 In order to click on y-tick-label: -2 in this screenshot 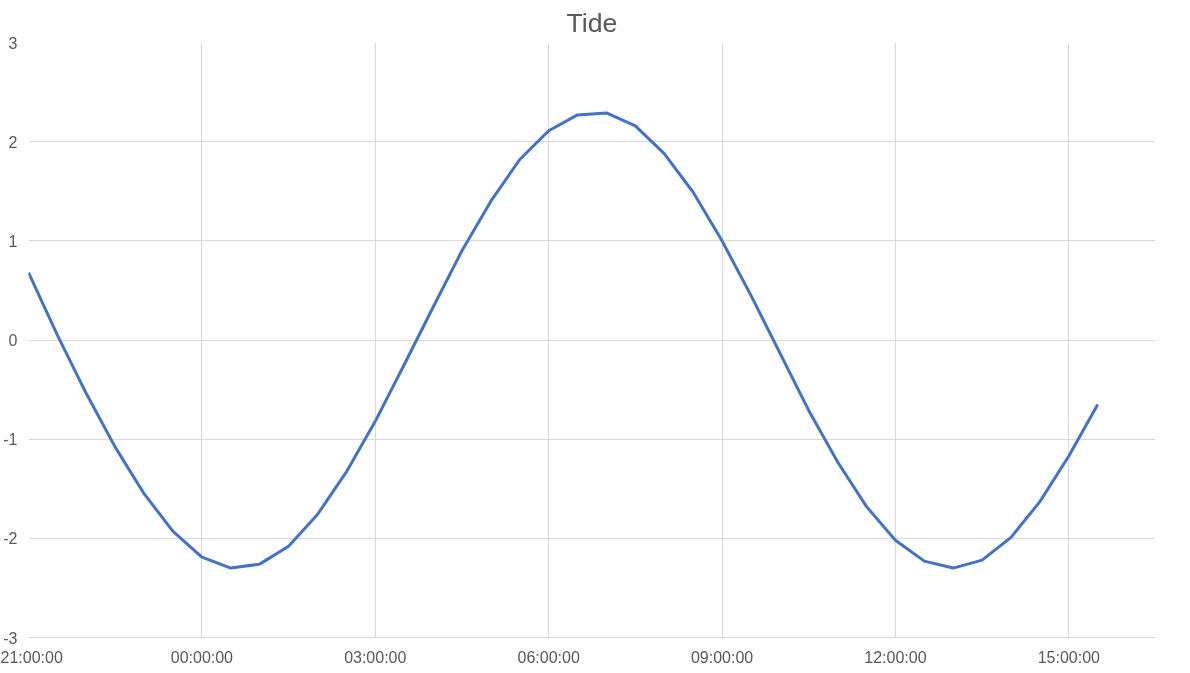, I will do `click(10, 539)`.